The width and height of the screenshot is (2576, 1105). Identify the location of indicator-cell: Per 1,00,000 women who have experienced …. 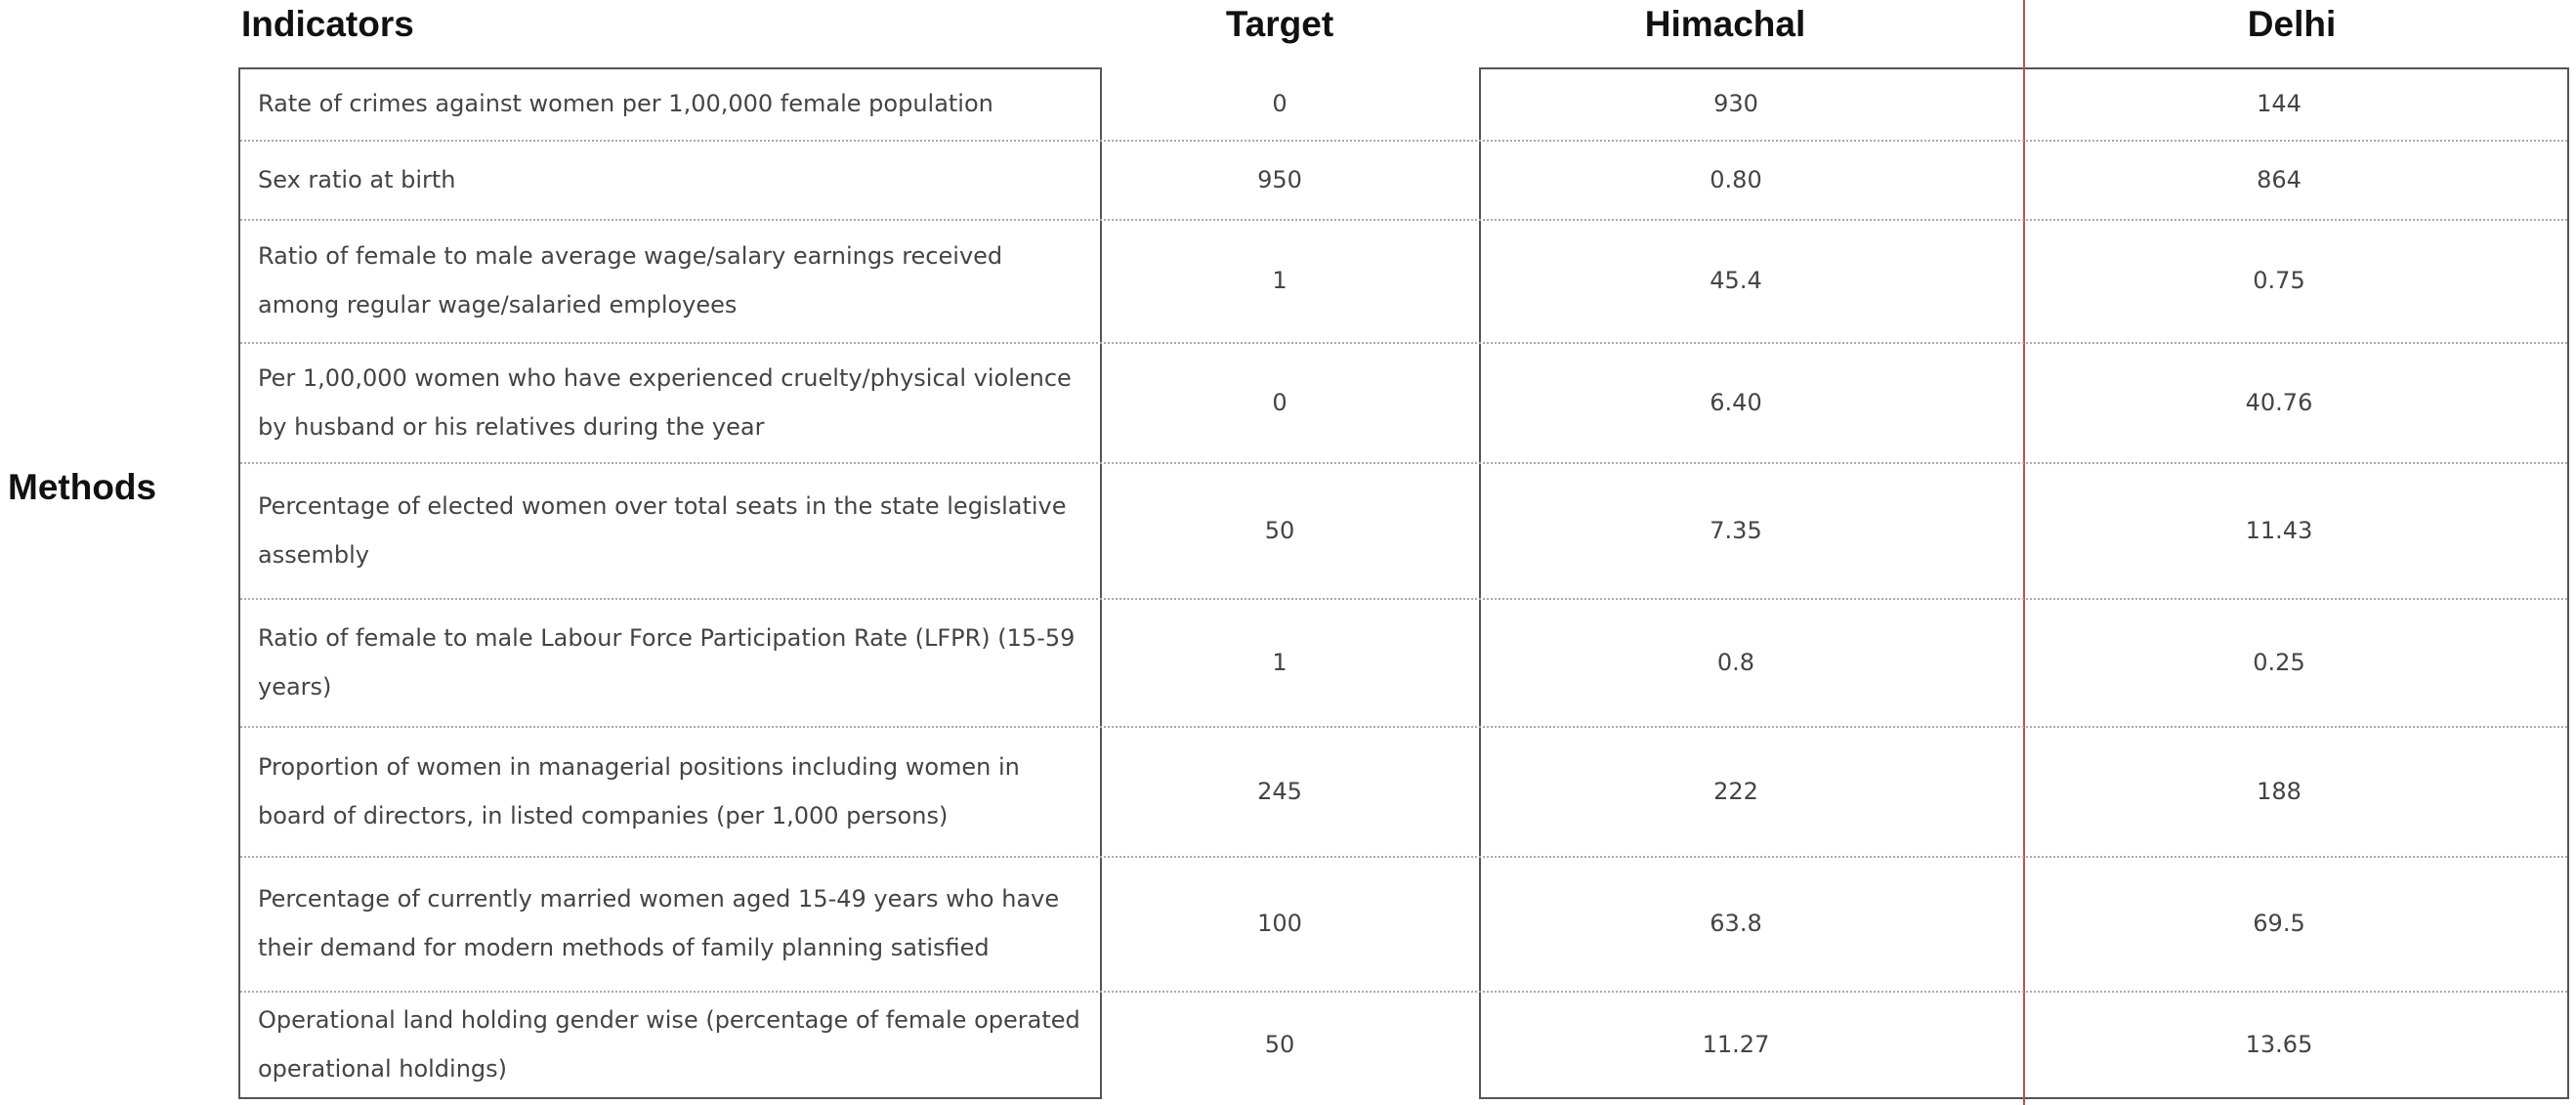
(665, 402).